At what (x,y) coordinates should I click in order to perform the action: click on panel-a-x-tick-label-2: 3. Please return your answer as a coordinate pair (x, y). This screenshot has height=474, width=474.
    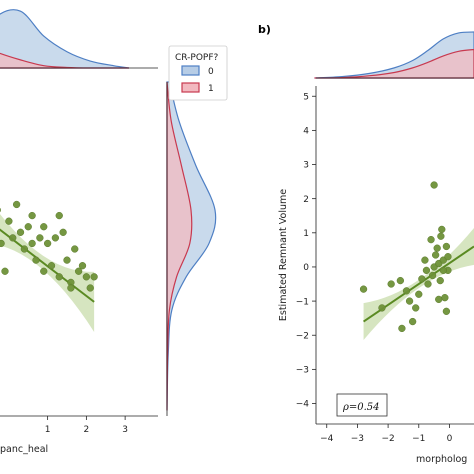
    Looking at the image, I should click on (125, 430).